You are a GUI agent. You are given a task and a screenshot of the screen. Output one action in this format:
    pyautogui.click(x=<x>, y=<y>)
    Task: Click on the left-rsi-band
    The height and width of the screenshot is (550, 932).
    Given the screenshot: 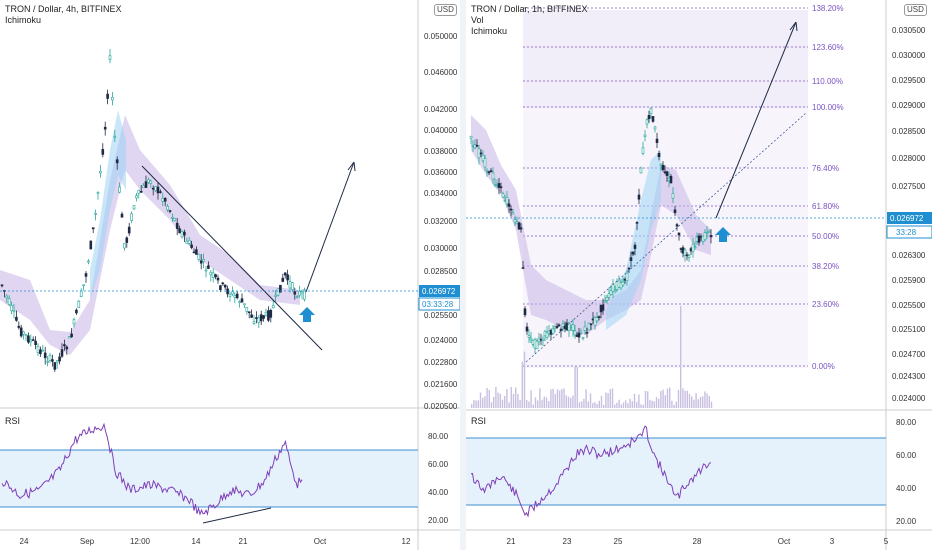 What is the action you would take?
    pyautogui.click(x=209, y=478)
    